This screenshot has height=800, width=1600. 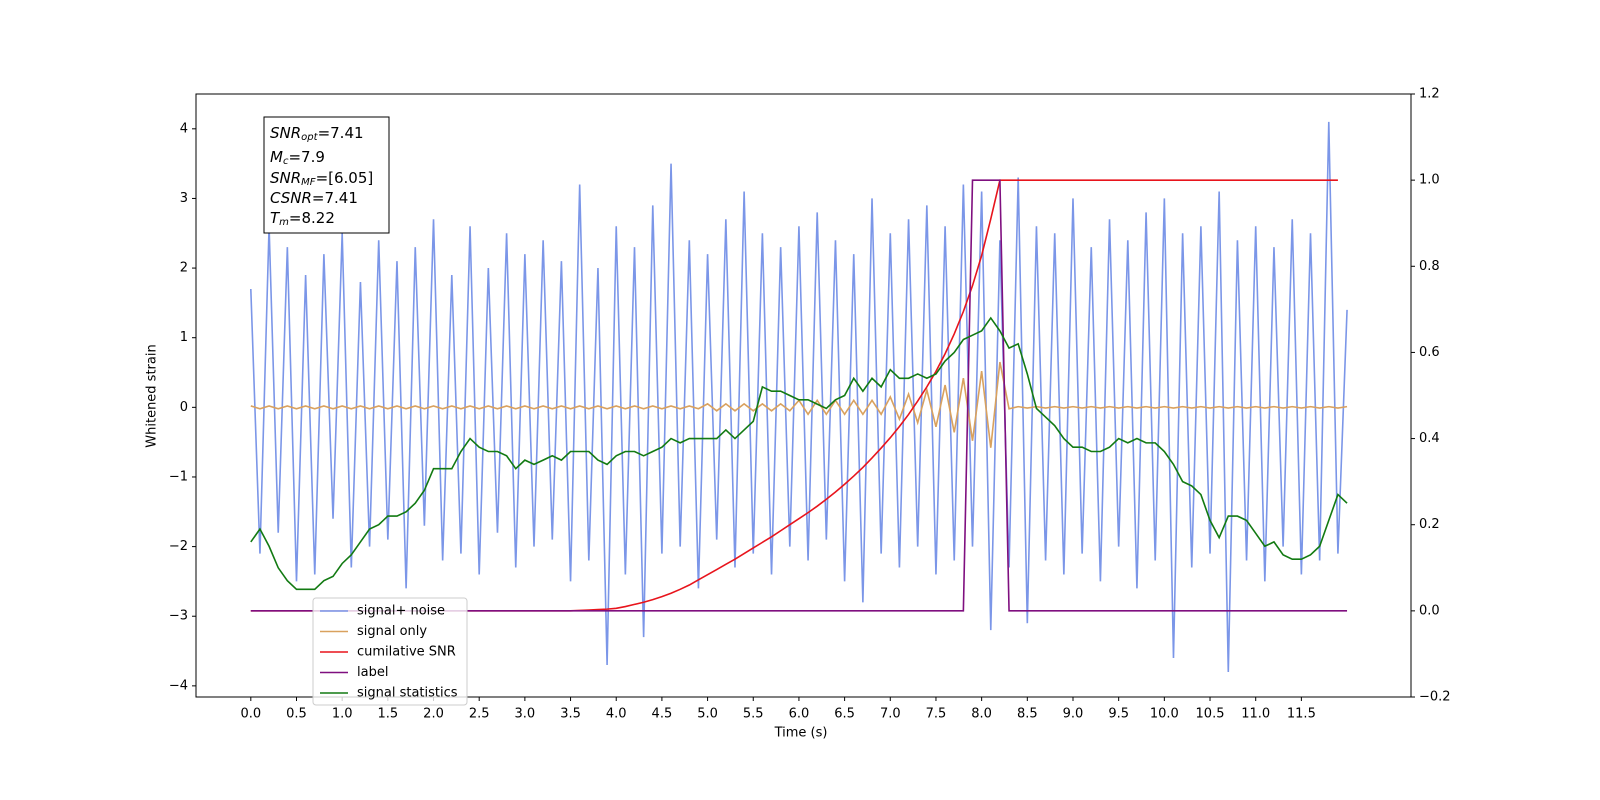 What do you see at coordinates (306, 157) in the screenshot?
I see `annotation-rest: =7.9` at bounding box center [306, 157].